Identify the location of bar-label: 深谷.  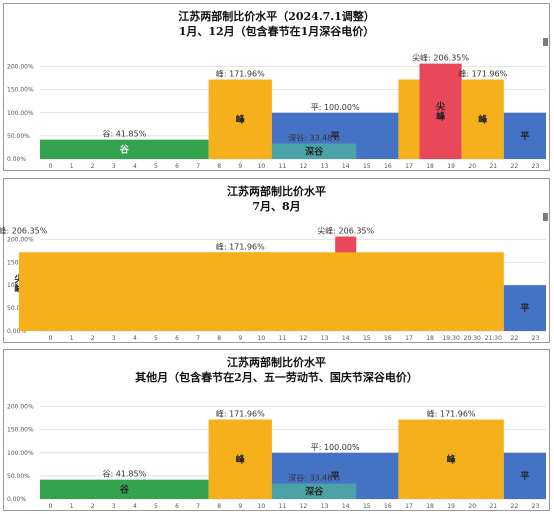
(314, 151).